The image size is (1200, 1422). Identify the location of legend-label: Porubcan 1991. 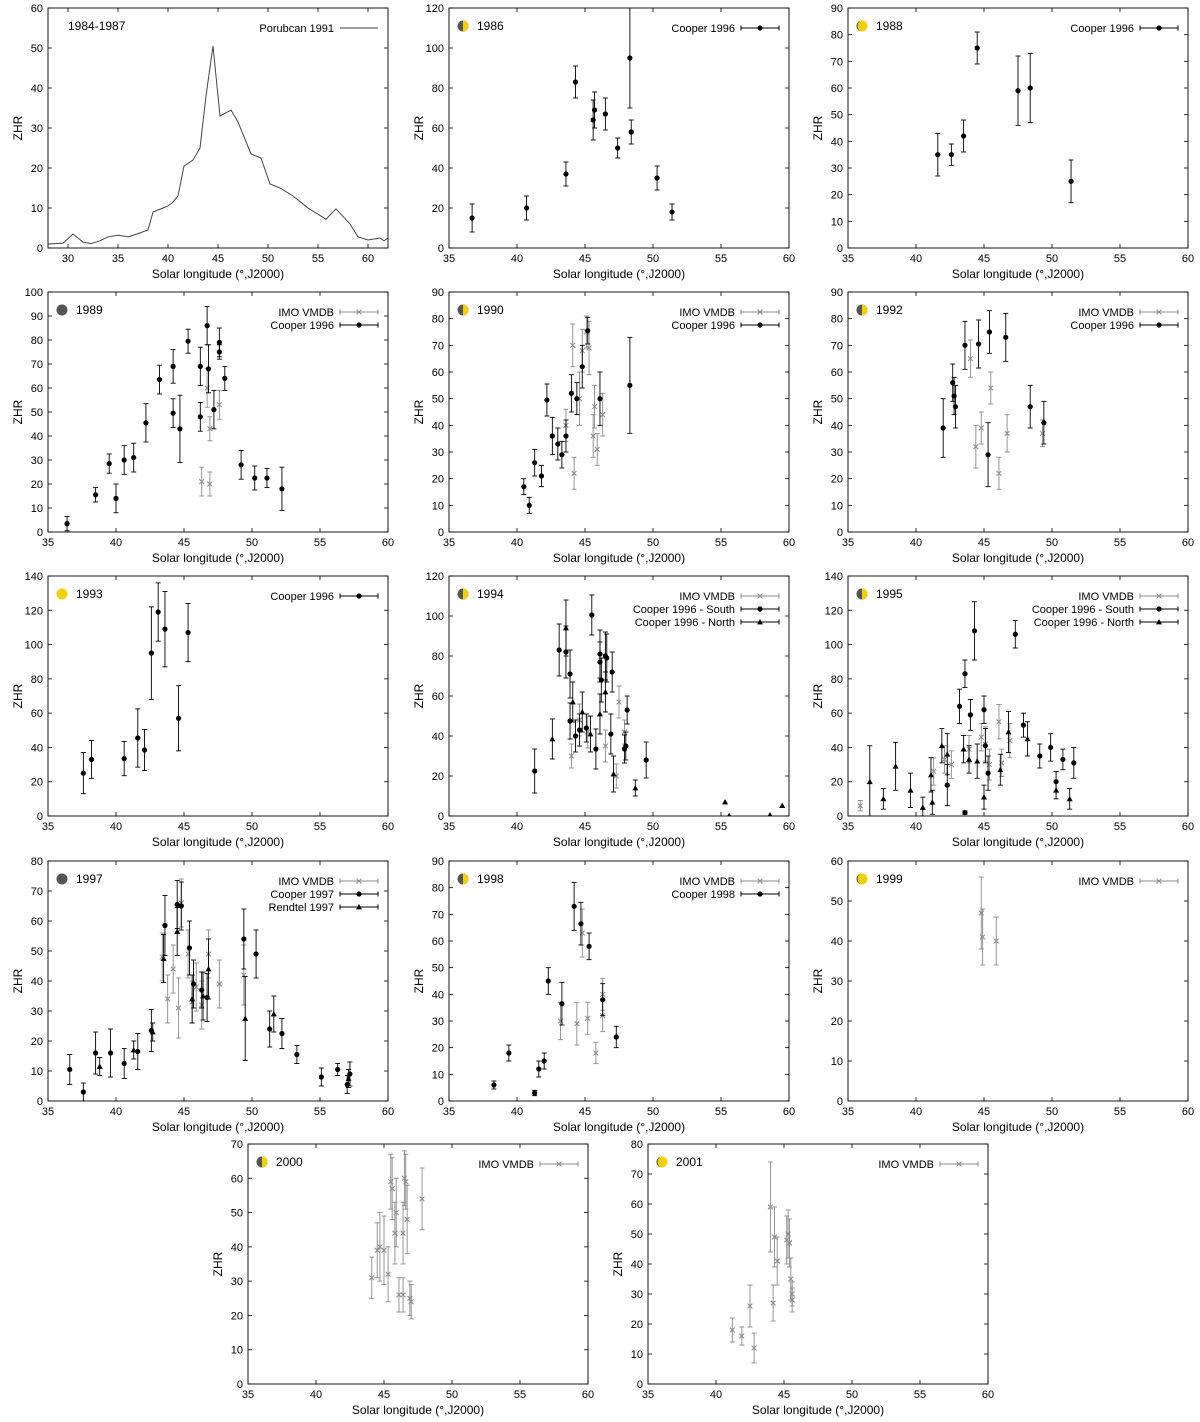
(296, 29).